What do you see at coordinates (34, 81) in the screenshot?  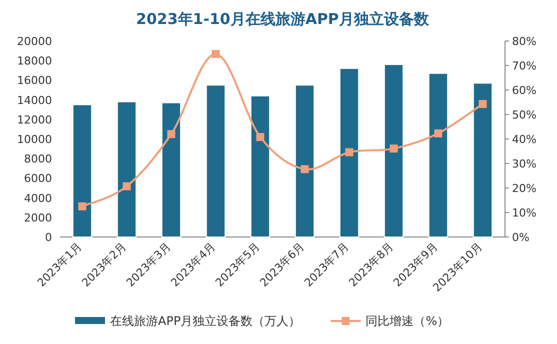 I see `y-tick-label: 16000` at bounding box center [34, 81].